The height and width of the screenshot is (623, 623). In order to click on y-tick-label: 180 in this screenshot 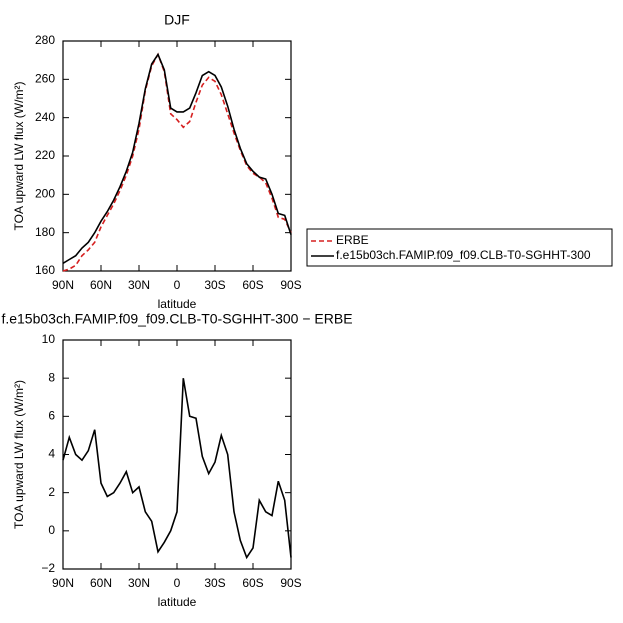, I will do `click(45, 232)`.